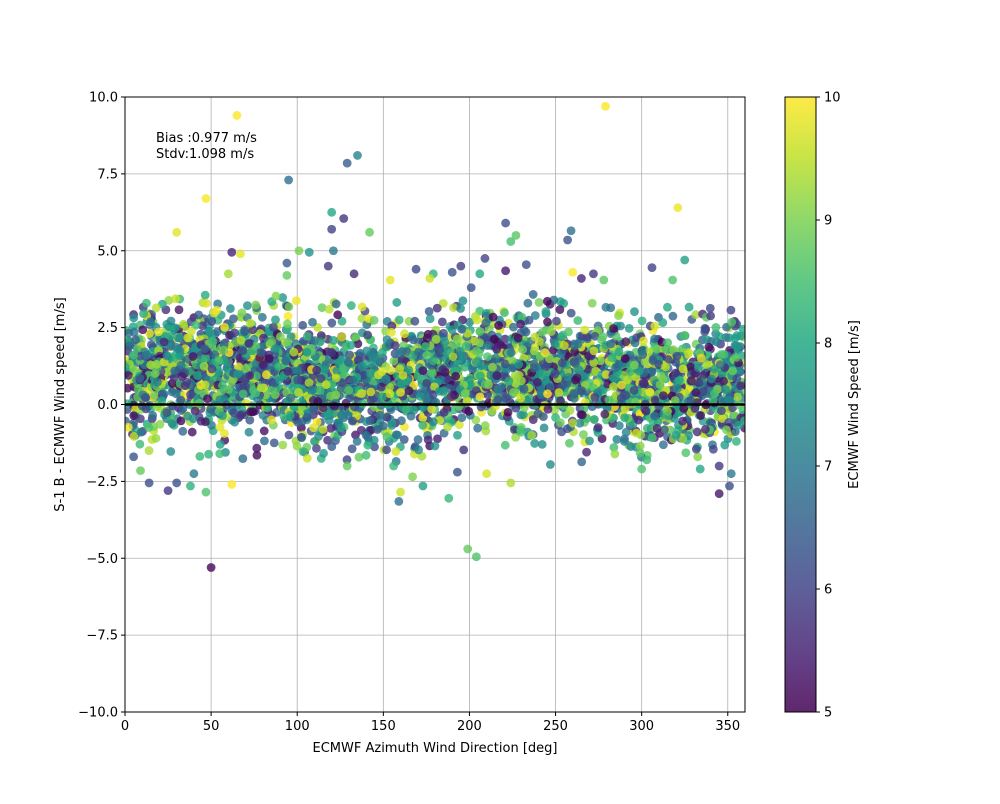 Image resolution: width=1000 pixels, height=804 pixels. What do you see at coordinates (98, 713) in the screenshot?
I see `y-tick-label: −10.0` at bounding box center [98, 713].